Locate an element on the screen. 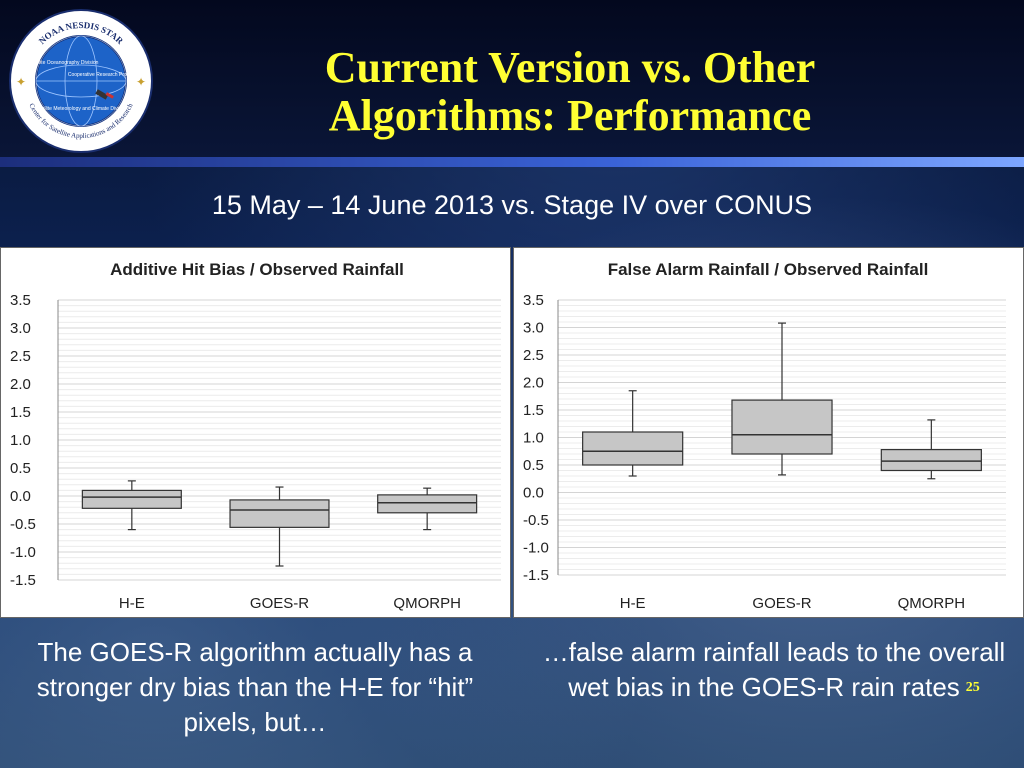  slide-title-line-1: Current Version vs. Other is located at coordinates (570, 67).